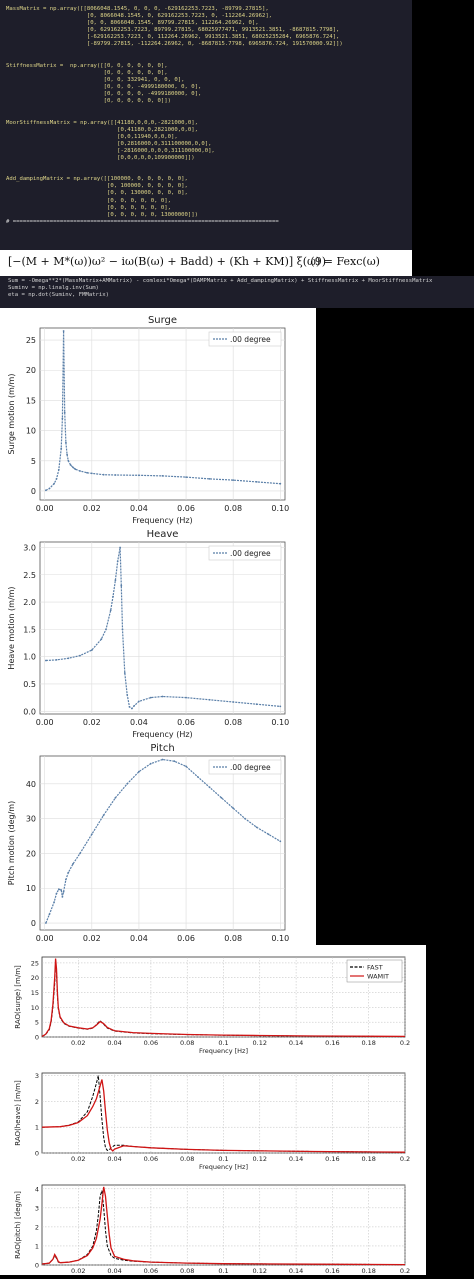 The image size is (474, 1279). What do you see at coordinates (11, 627) in the screenshot?
I see `y-axis-label: Heave motion (m/m)` at bounding box center [11, 627].